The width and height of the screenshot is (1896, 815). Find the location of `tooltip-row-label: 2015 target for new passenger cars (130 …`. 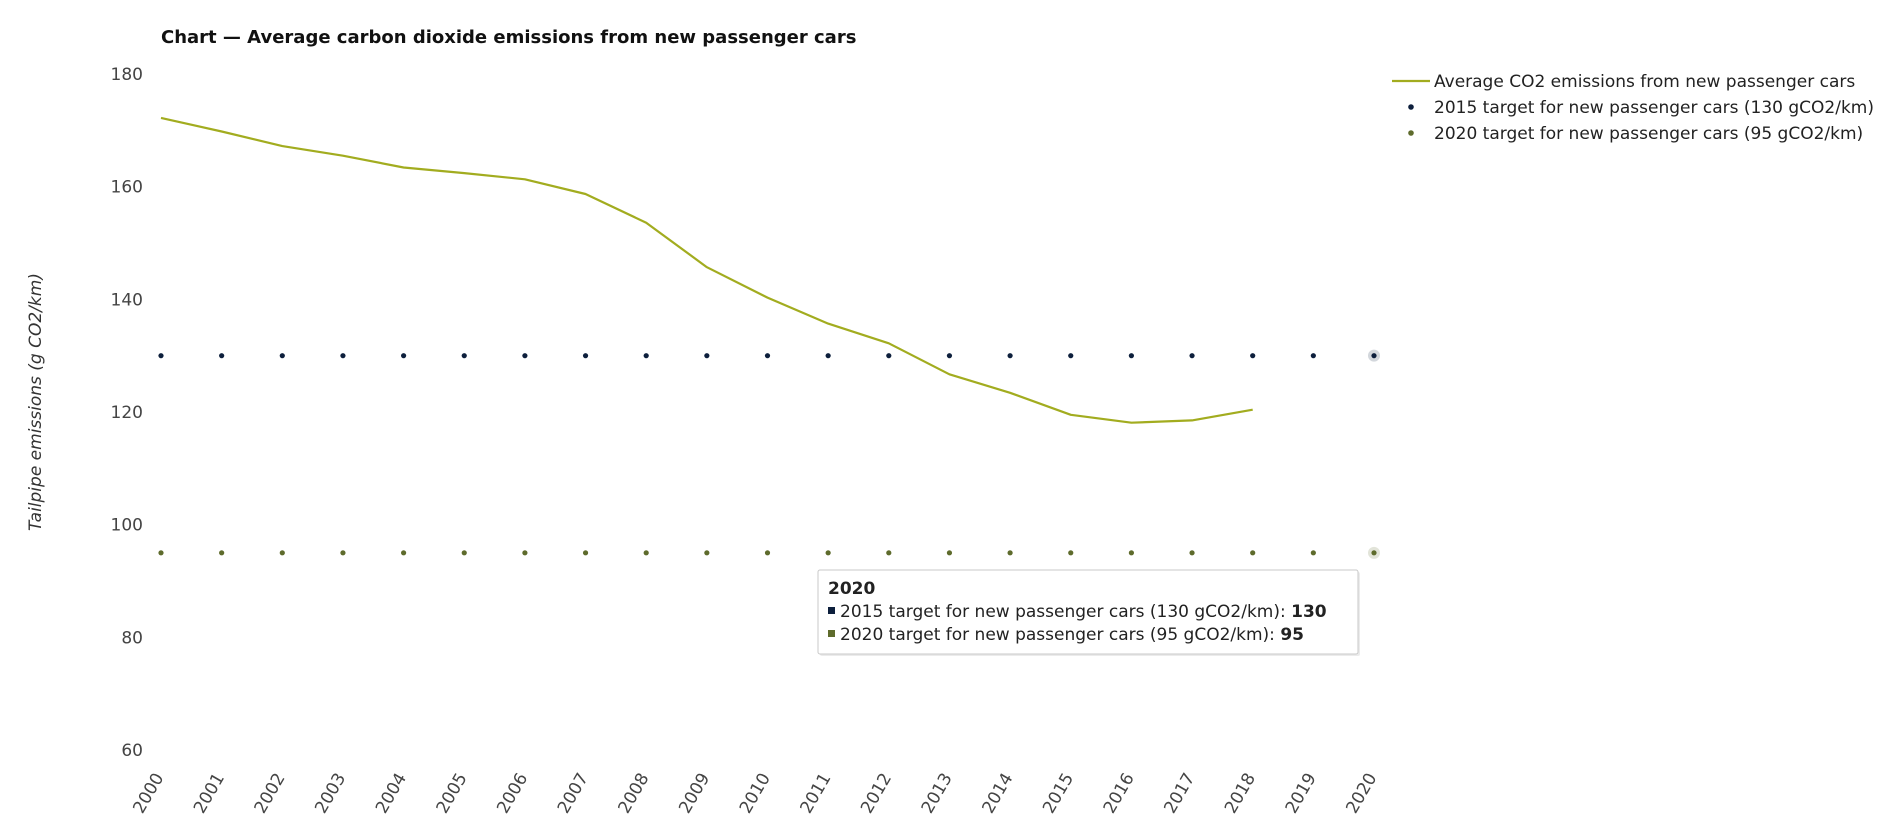

tooltip-row-label: 2015 target for new passenger cars (130 … is located at coordinates (1065, 612).